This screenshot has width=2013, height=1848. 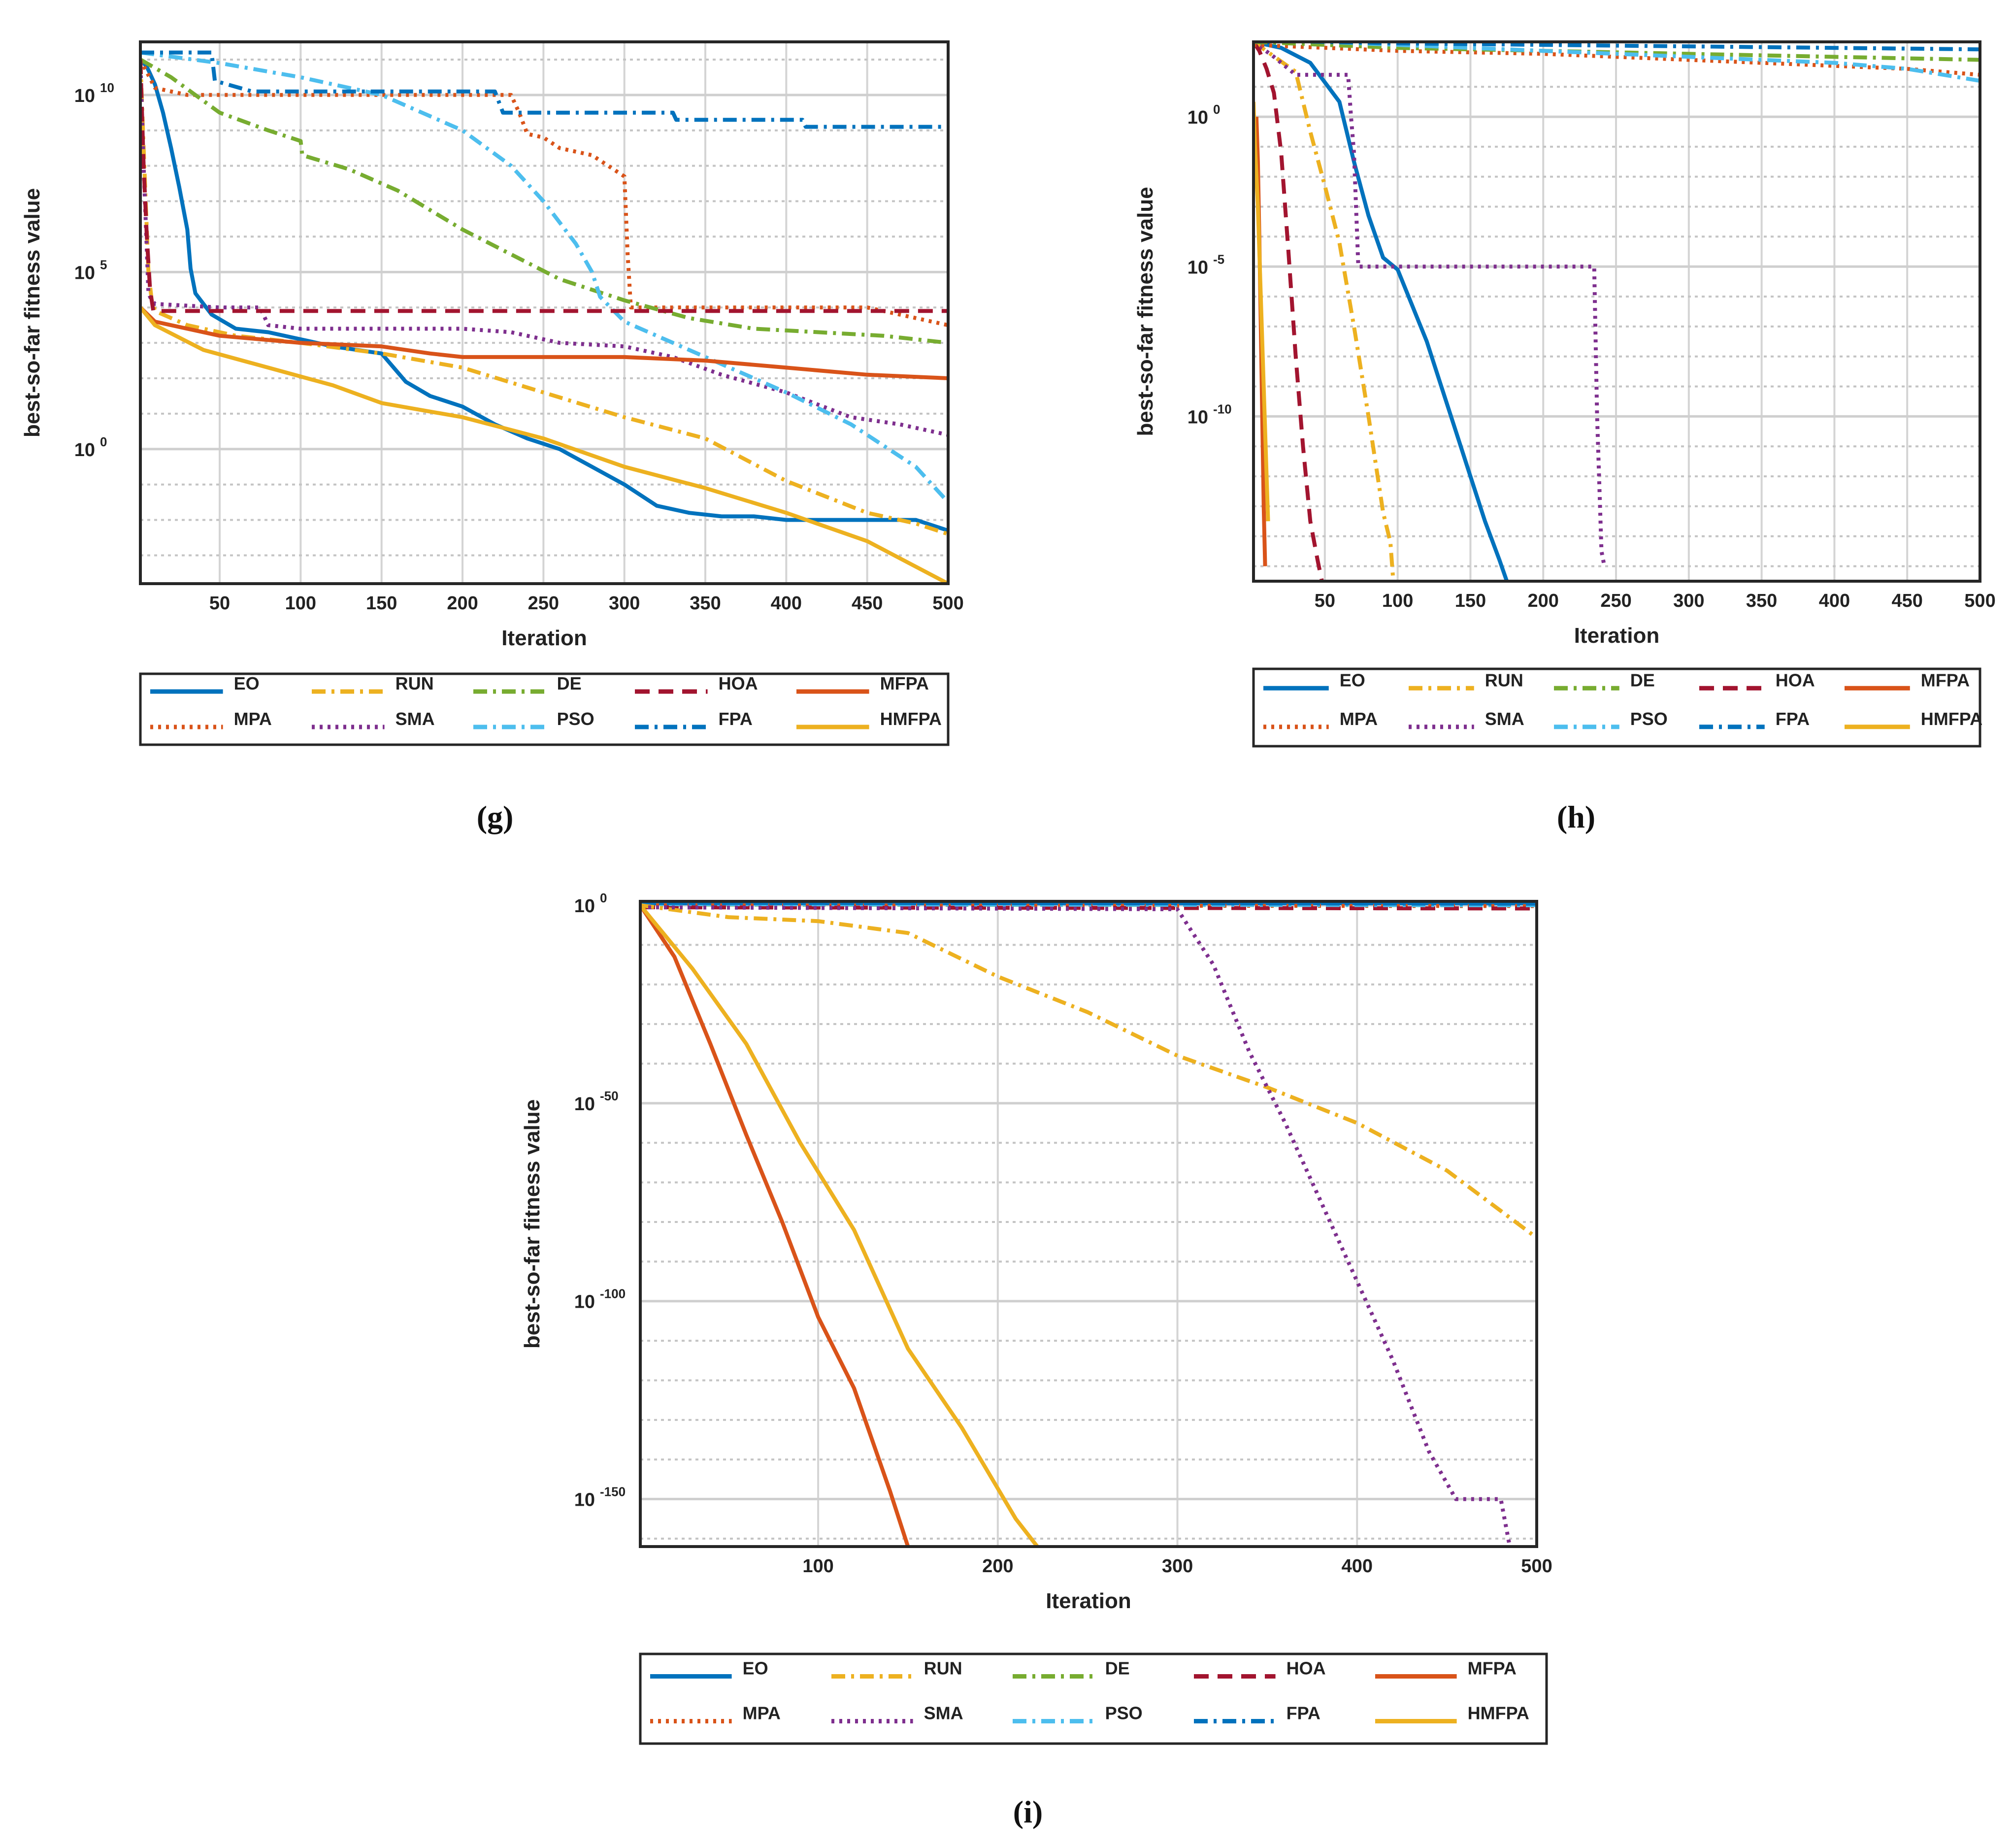 I want to click on series-line-de, so click(x=544, y=201).